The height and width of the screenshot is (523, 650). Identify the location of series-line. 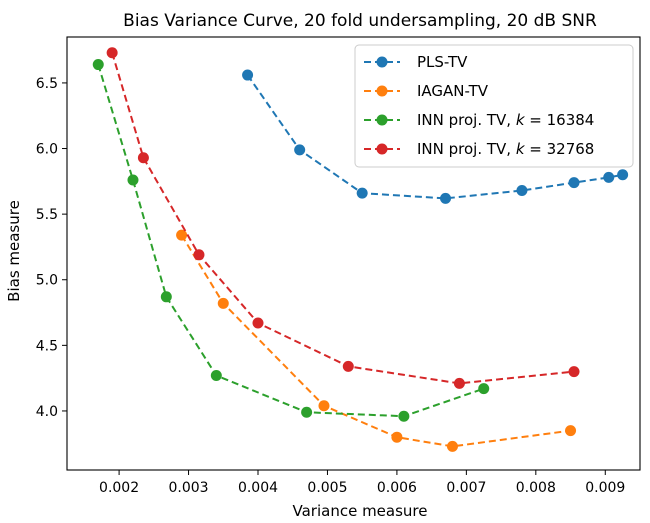
(434, 137).